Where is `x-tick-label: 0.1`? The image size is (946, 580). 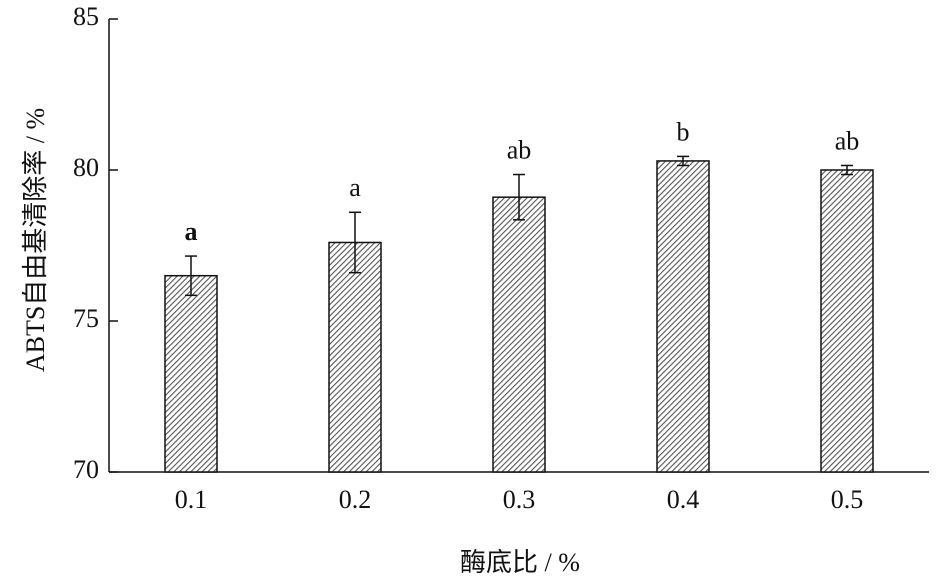
x-tick-label: 0.1 is located at coordinates (191, 499).